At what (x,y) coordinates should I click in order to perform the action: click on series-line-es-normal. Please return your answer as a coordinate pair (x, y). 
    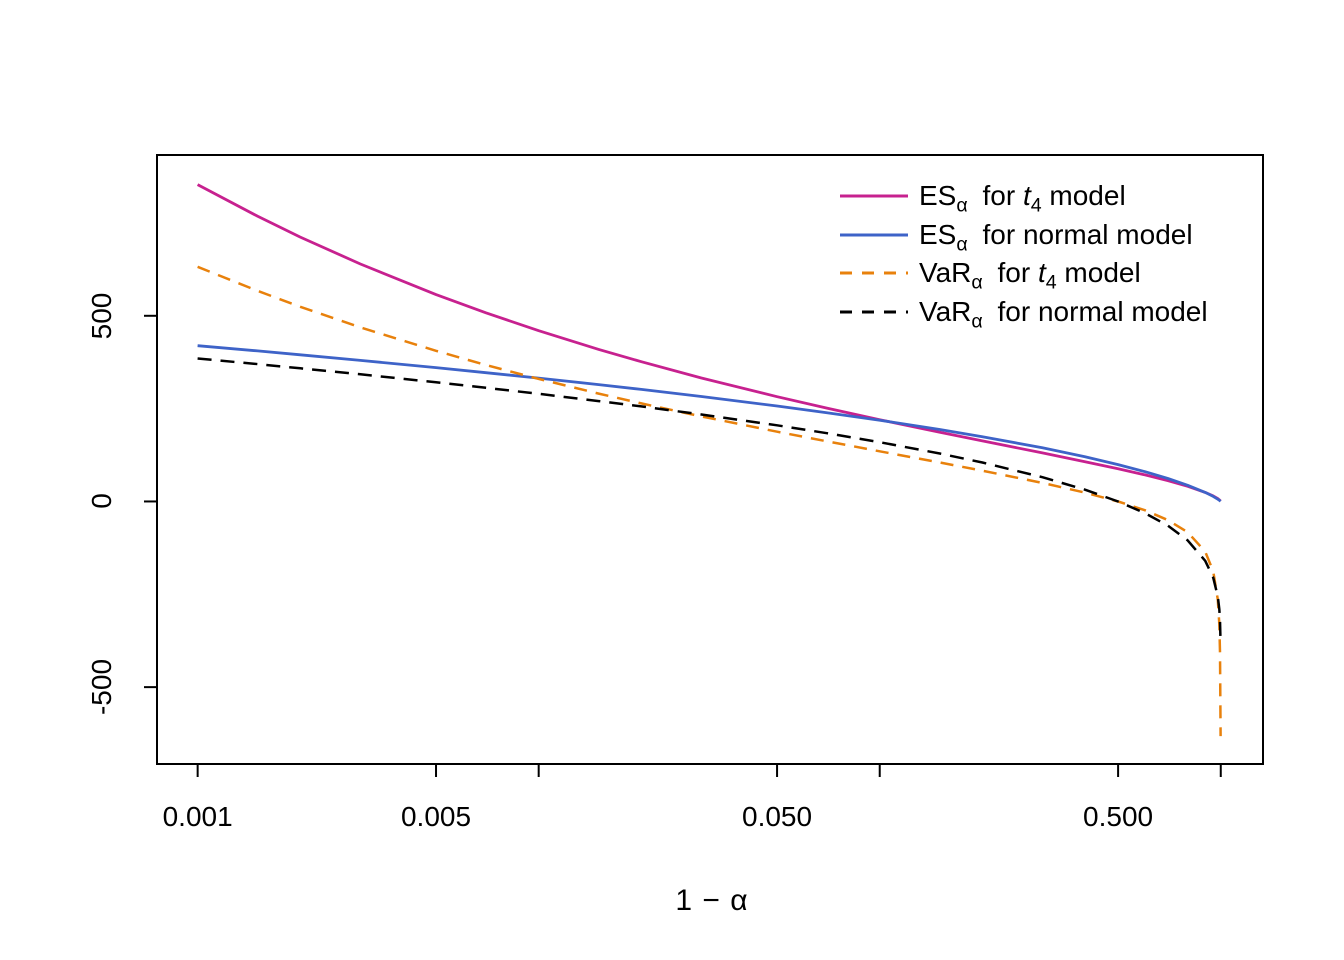
    Looking at the image, I should click on (709, 423).